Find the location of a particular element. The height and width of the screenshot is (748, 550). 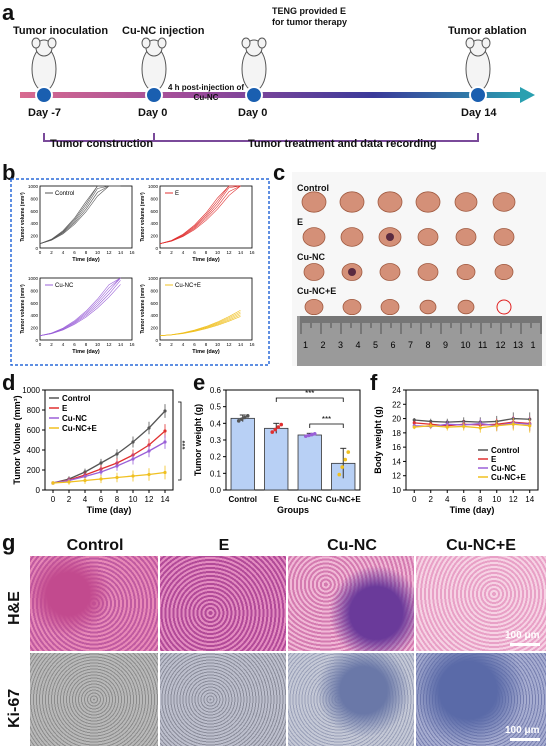

g-row-he: H&E is located at coordinates (14, 608).